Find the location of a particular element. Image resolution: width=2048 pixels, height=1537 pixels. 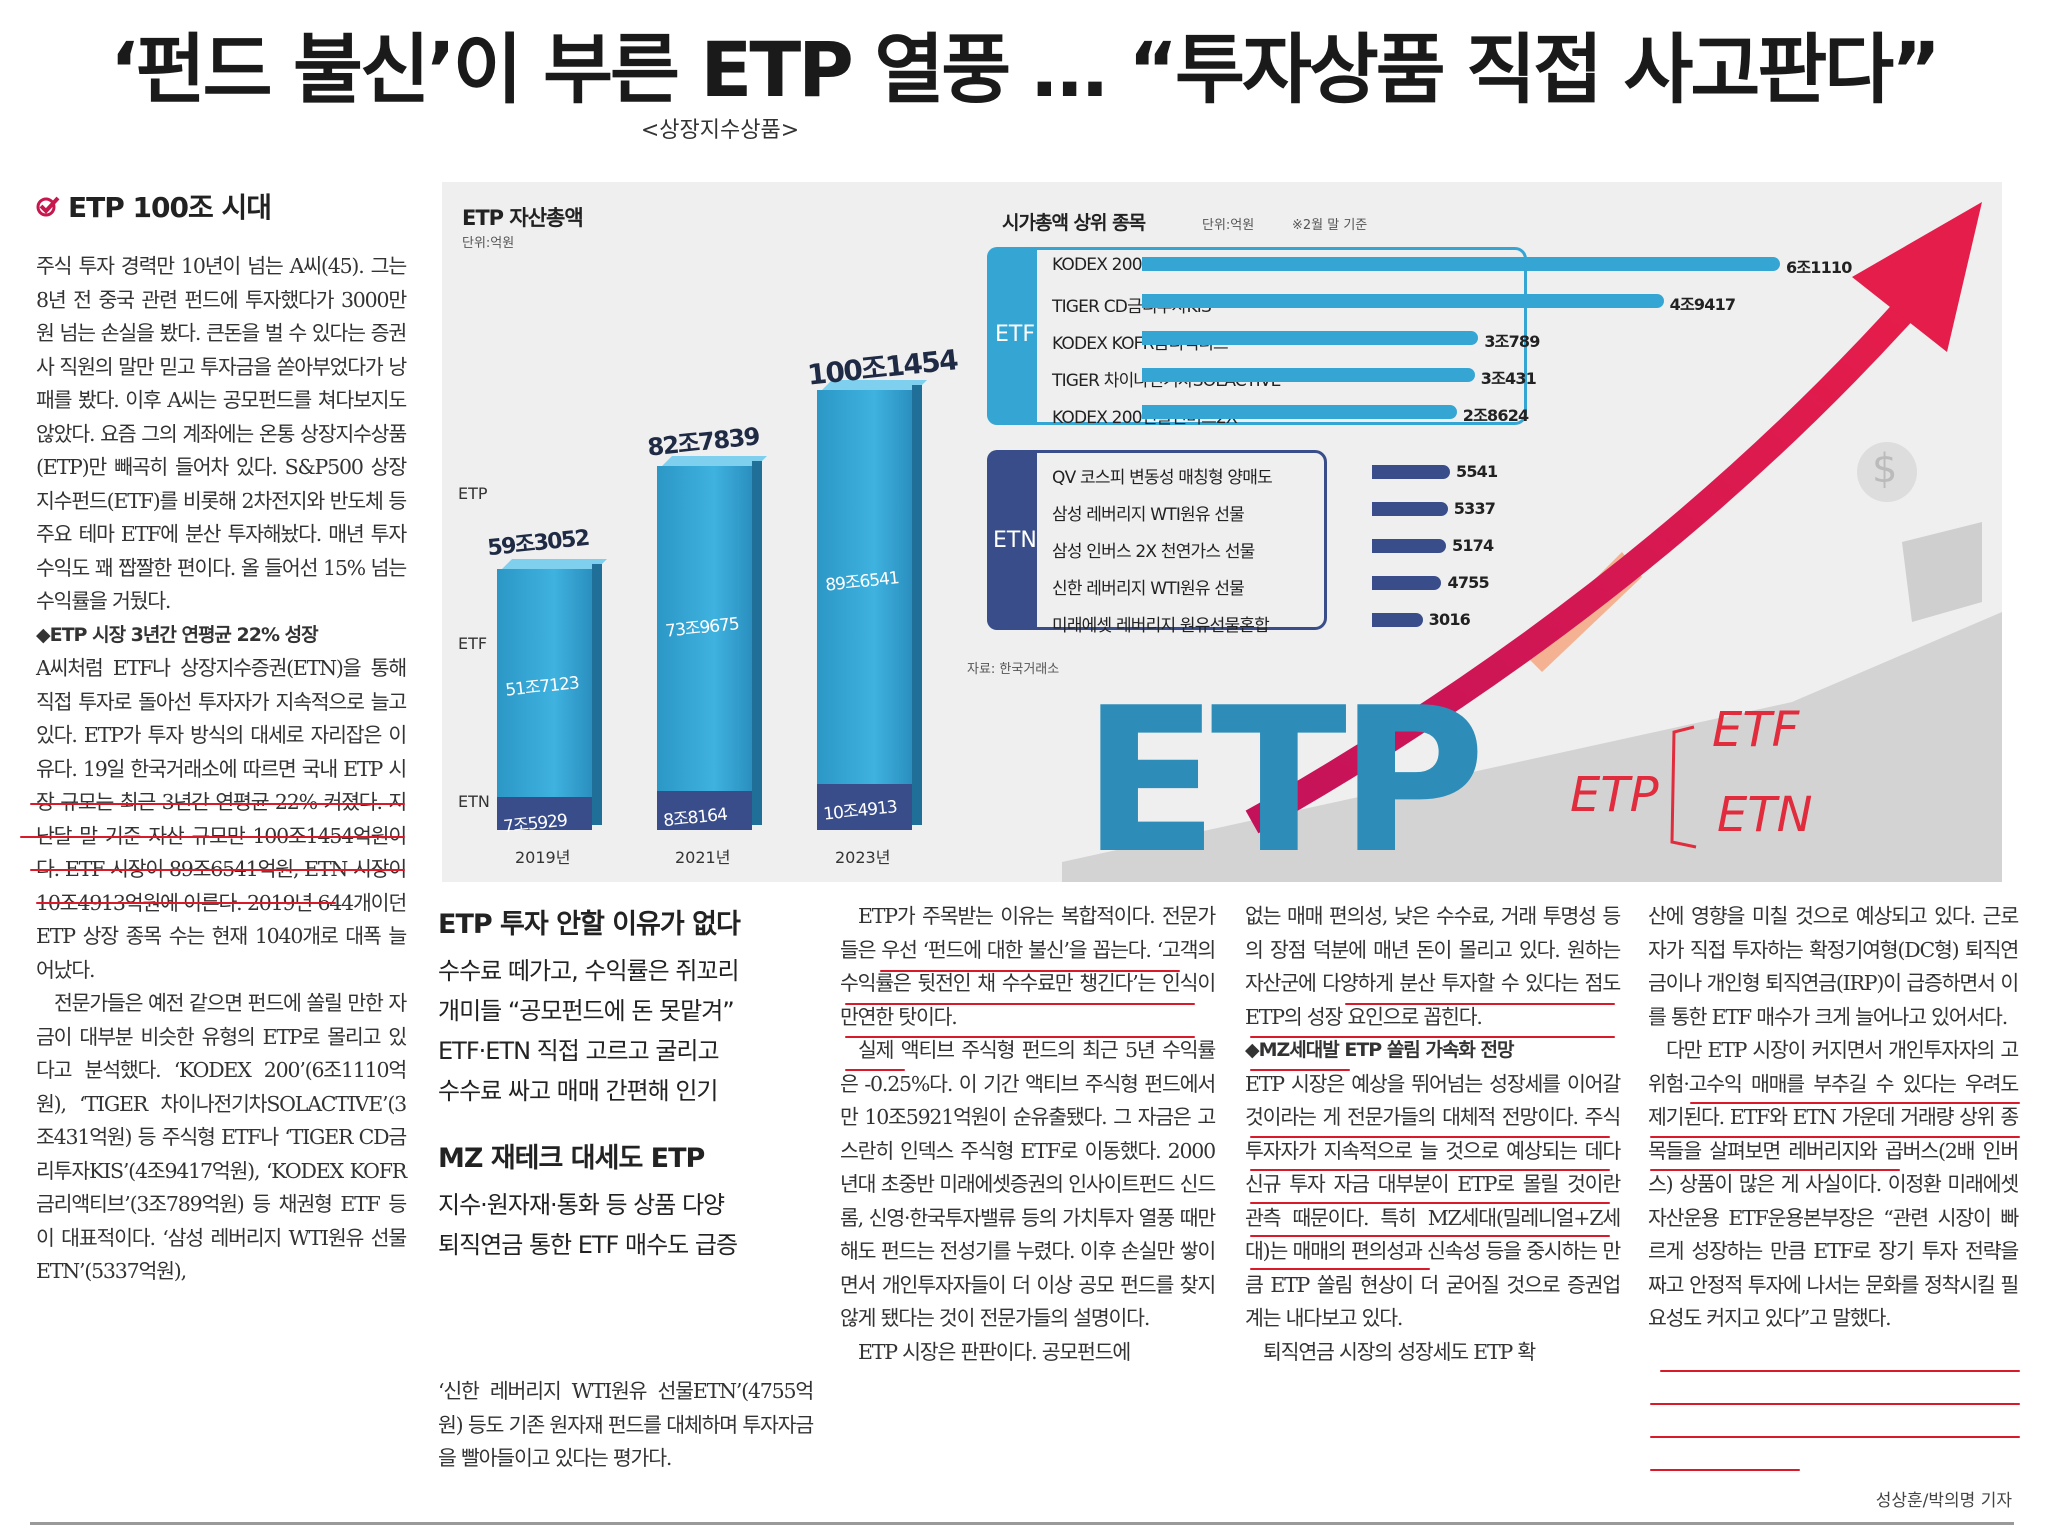

holding-label: 삼성 인버스 2X 천연가스 선물 is located at coordinates (1153, 552).